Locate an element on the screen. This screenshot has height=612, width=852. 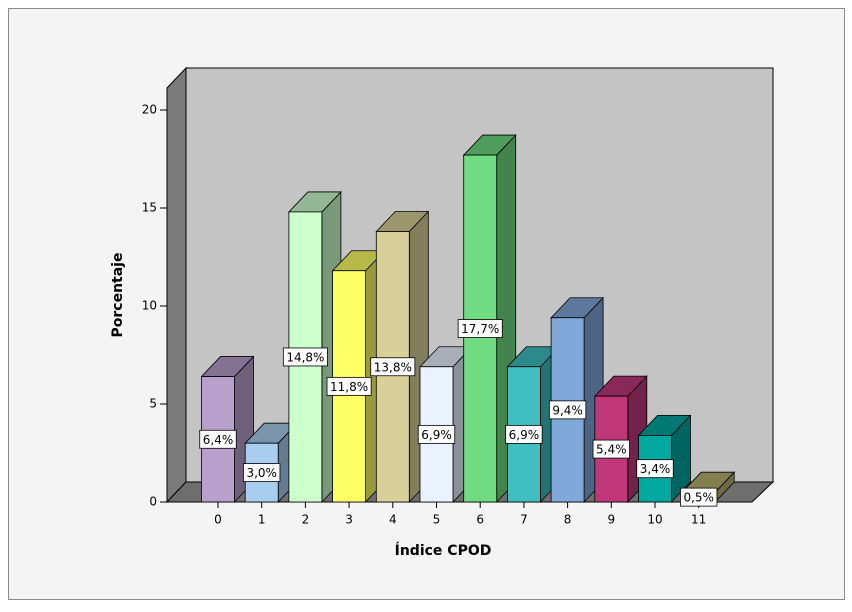
side-wall is located at coordinates (176, 285).